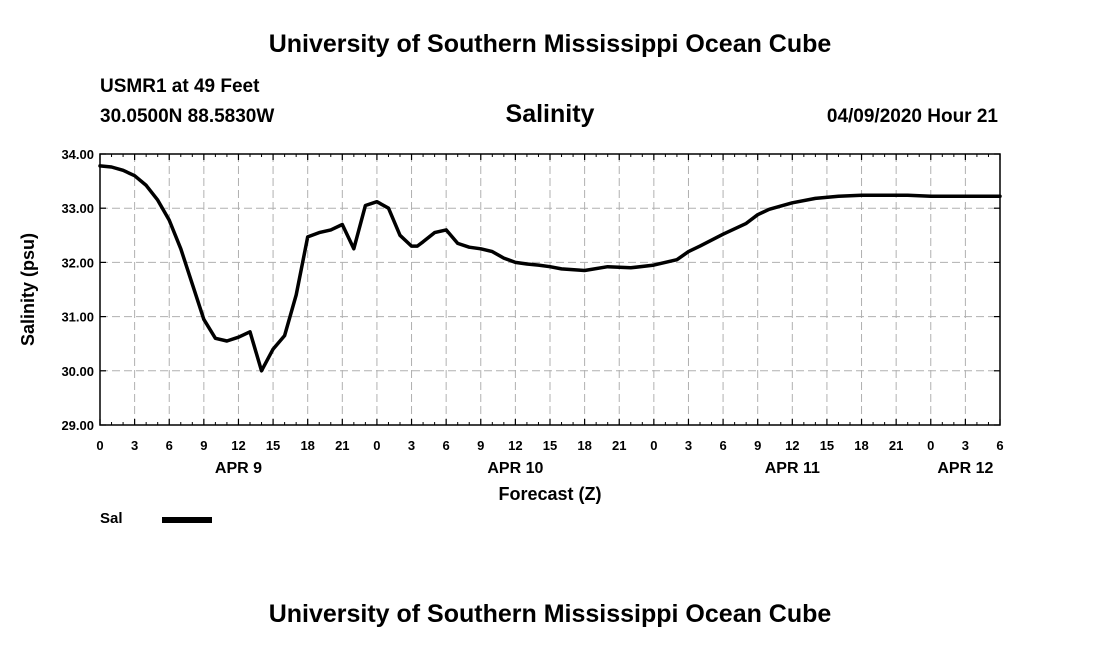 This screenshot has width=1100, height=650. I want to click on y-tick-label: 34.00, so click(77, 154).